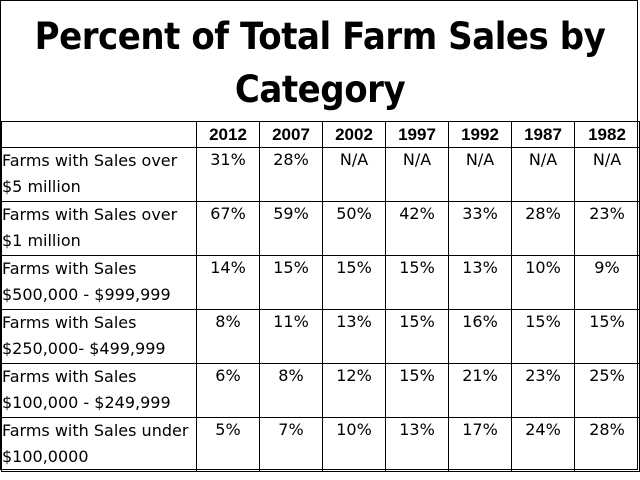 The image size is (640, 480). I want to click on table-cell: 42%, so click(417, 228).